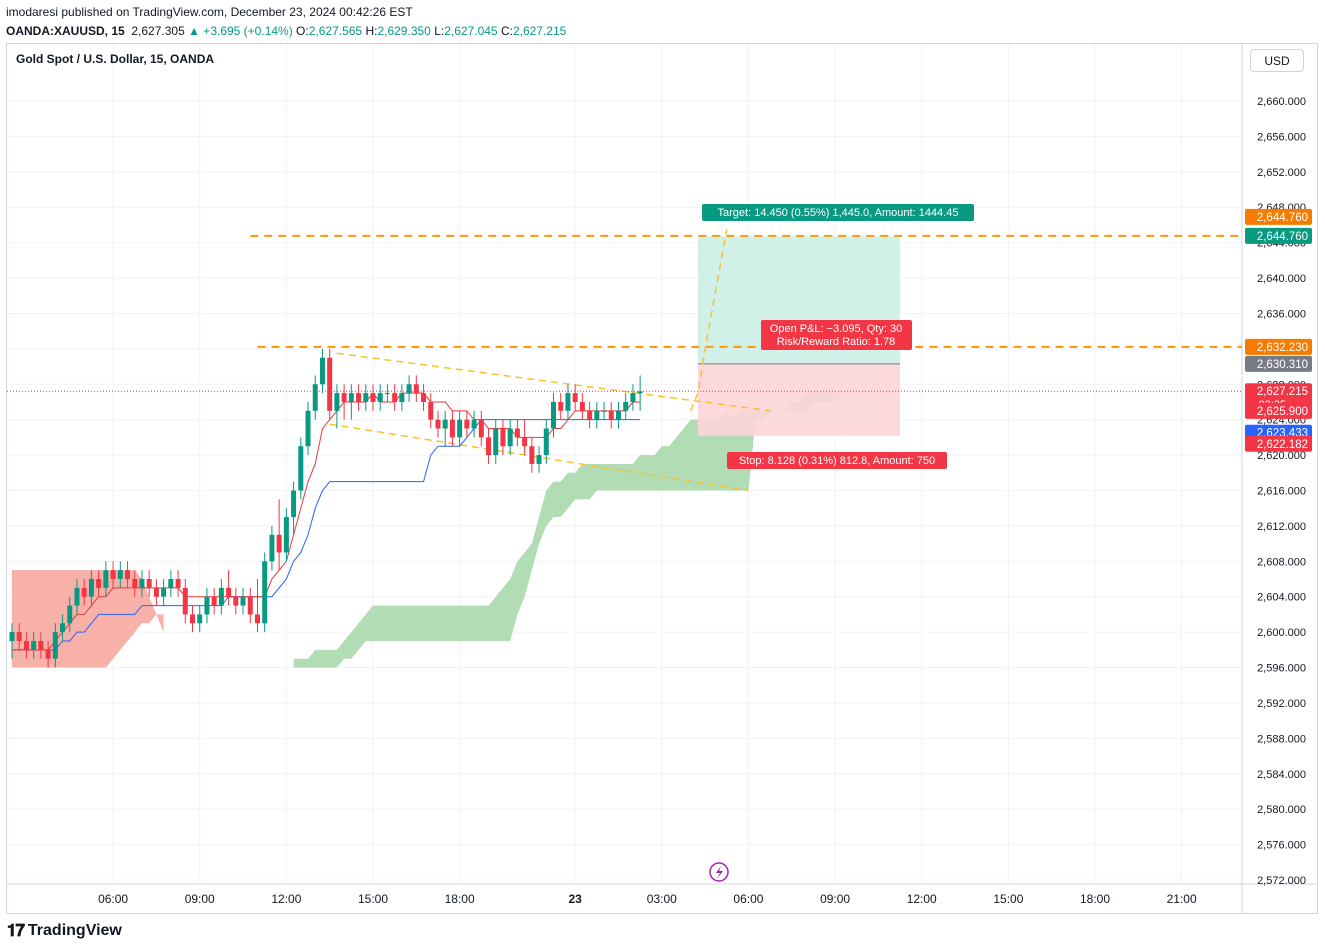 This screenshot has width=1325, height=950. I want to click on wedge-lower-line, so click(539, 457).